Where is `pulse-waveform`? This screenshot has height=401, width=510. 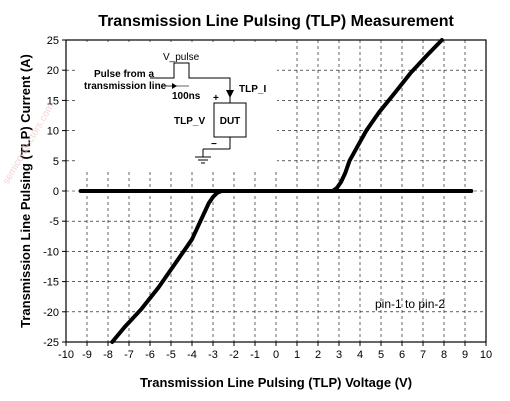 pulse-waveform is located at coordinates (190, 80).